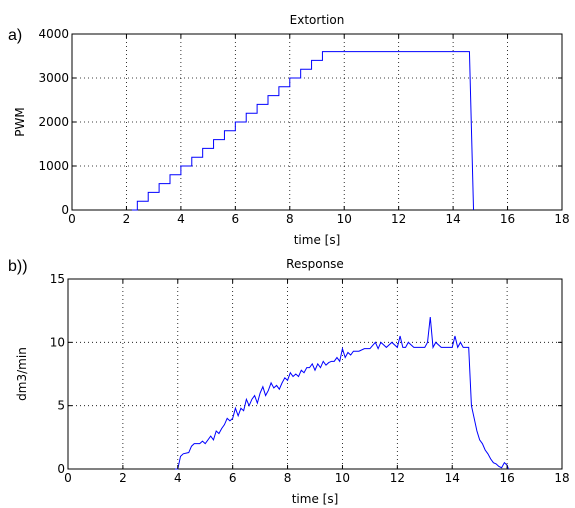  Describe the element at coordinates (342, 478) in the screenshot. I see `x-tick-label-response: 10` at that location.